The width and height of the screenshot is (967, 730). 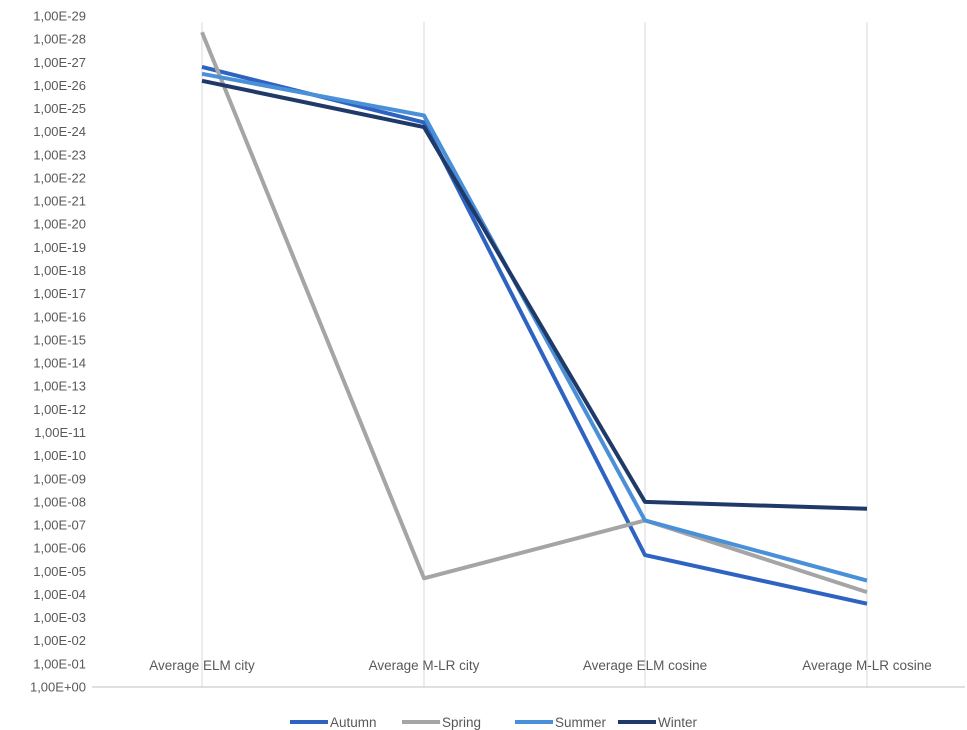 What do you see at coordinates (59, 455) in the screenshot?
I see `y-tick-label: 1,00E-10` at bounding box center [59, 455].